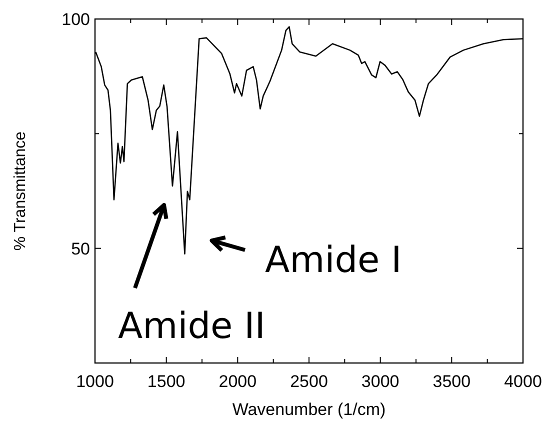 This screenshot has width=549, height=425. Describe the element at coordinates (333, 260) in the screenshot. I see `annotation: Amide I` at that location.